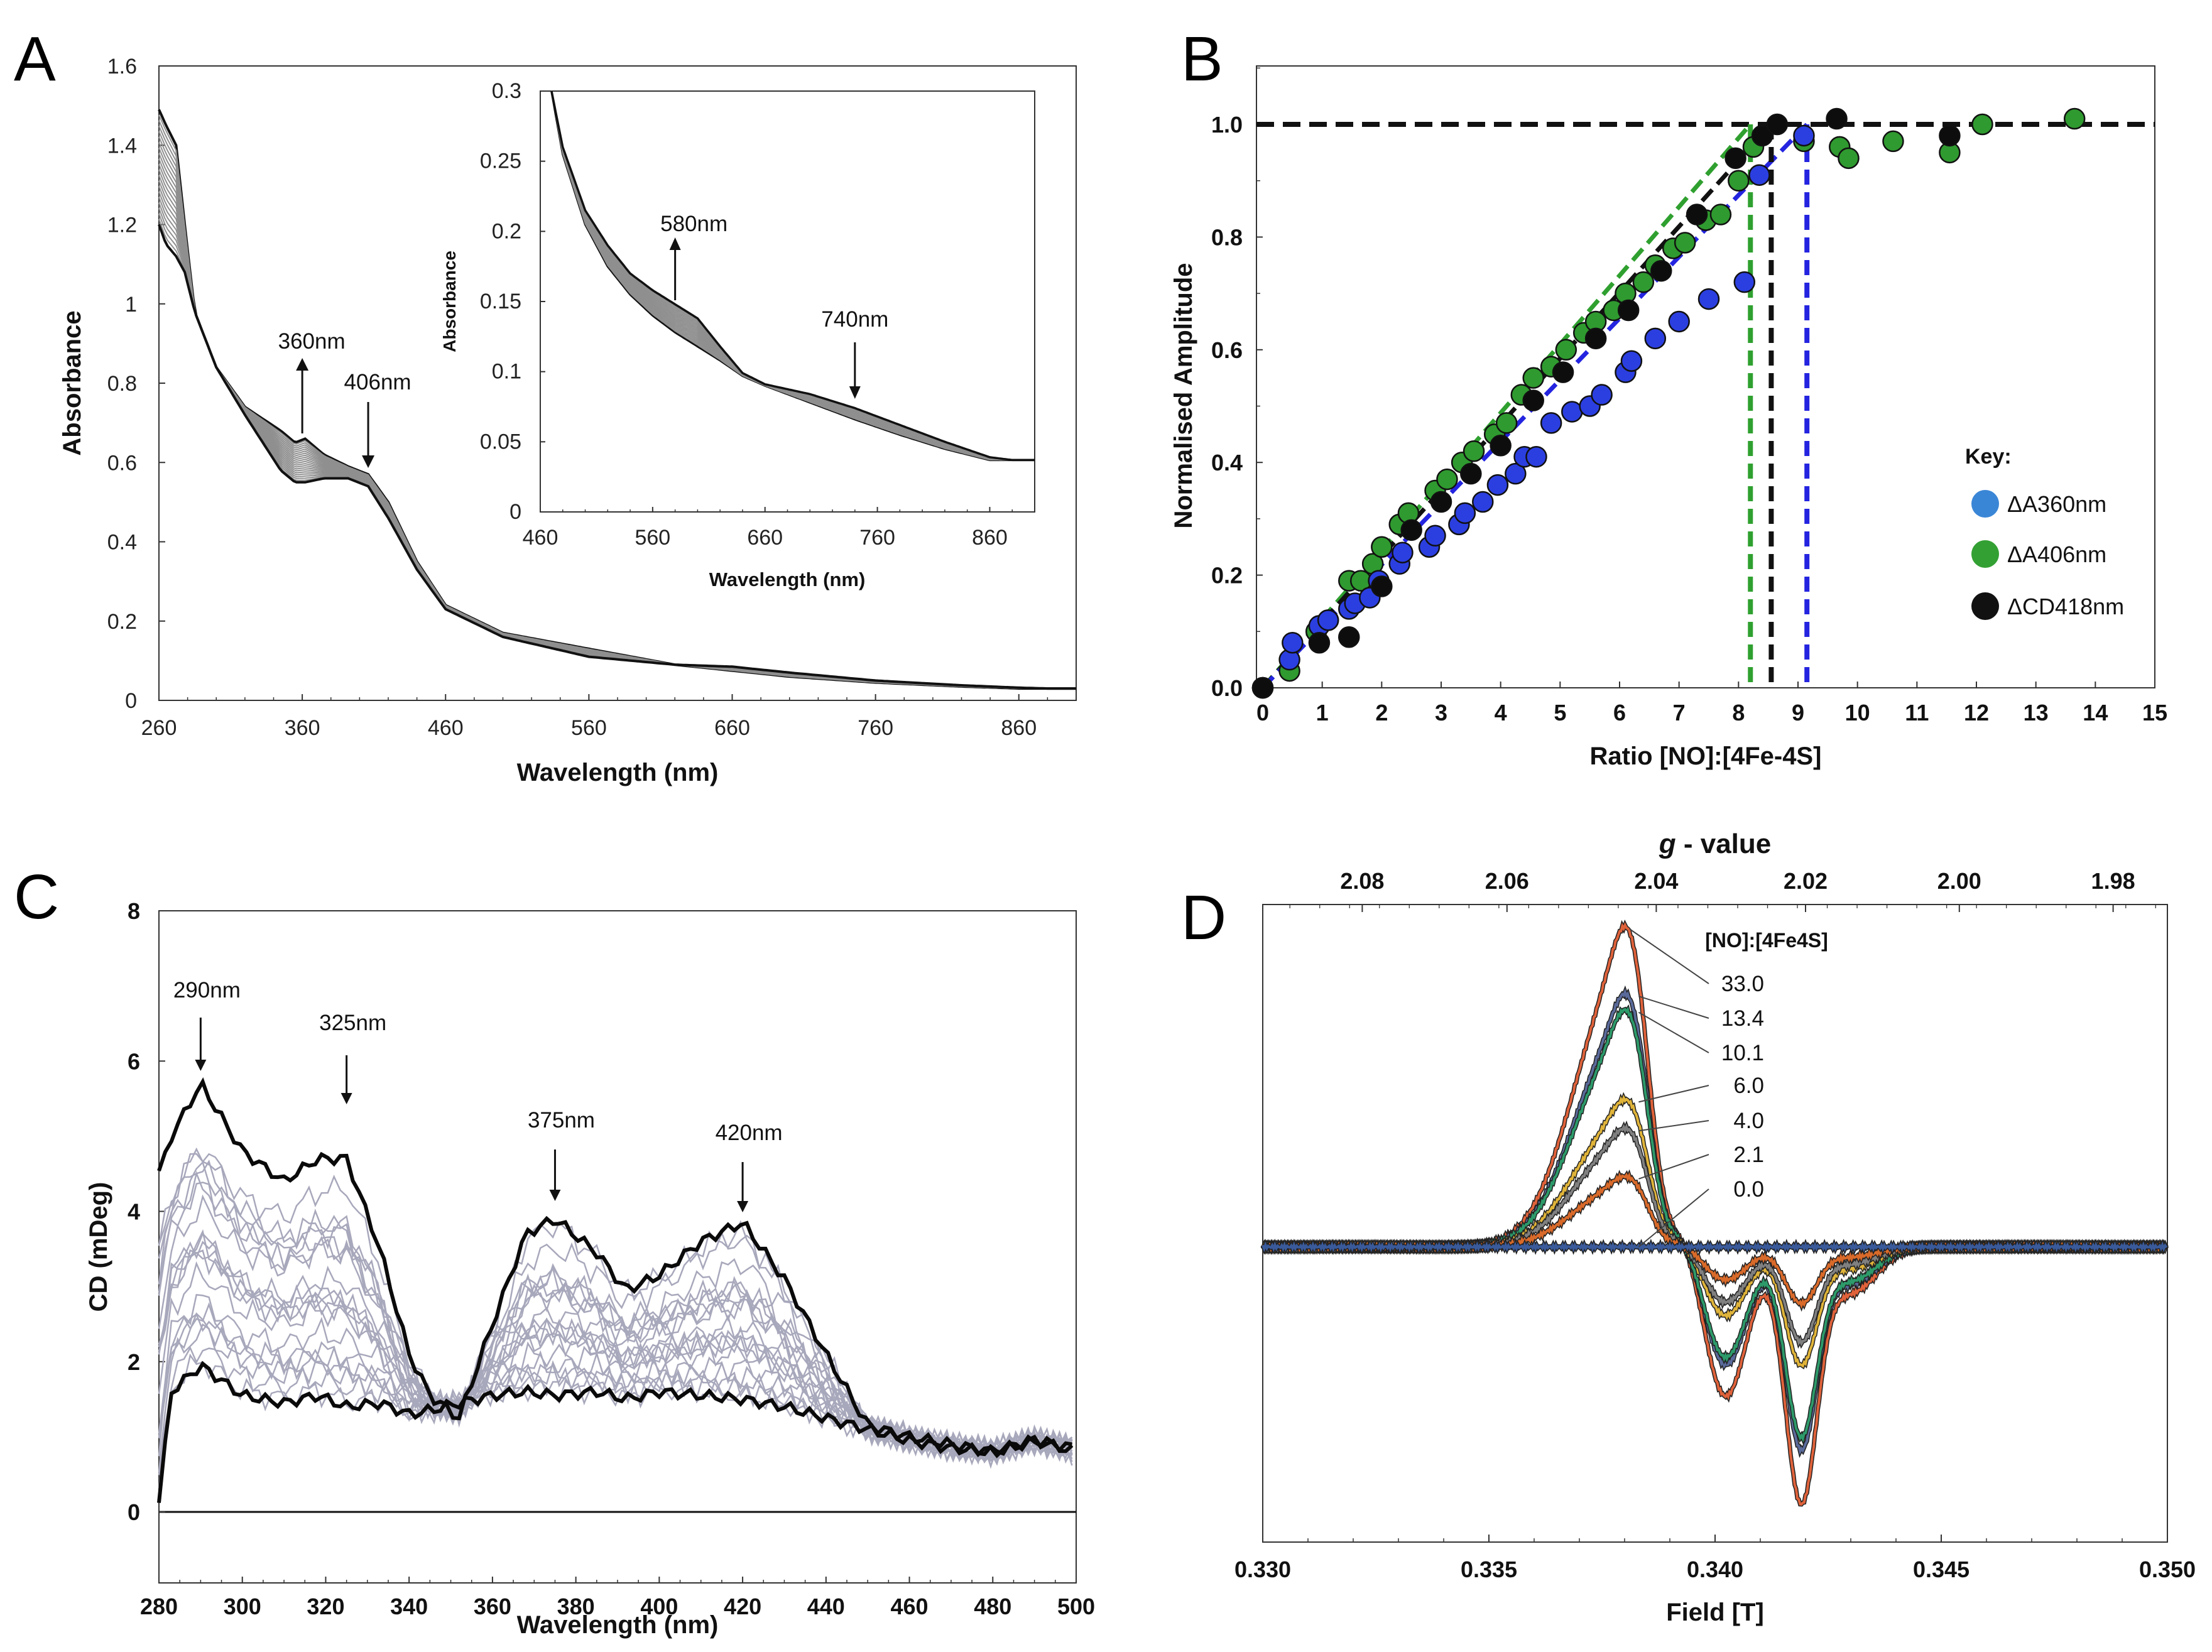  I want to click on annotation-580nm: 580nm, so click(693, 224).